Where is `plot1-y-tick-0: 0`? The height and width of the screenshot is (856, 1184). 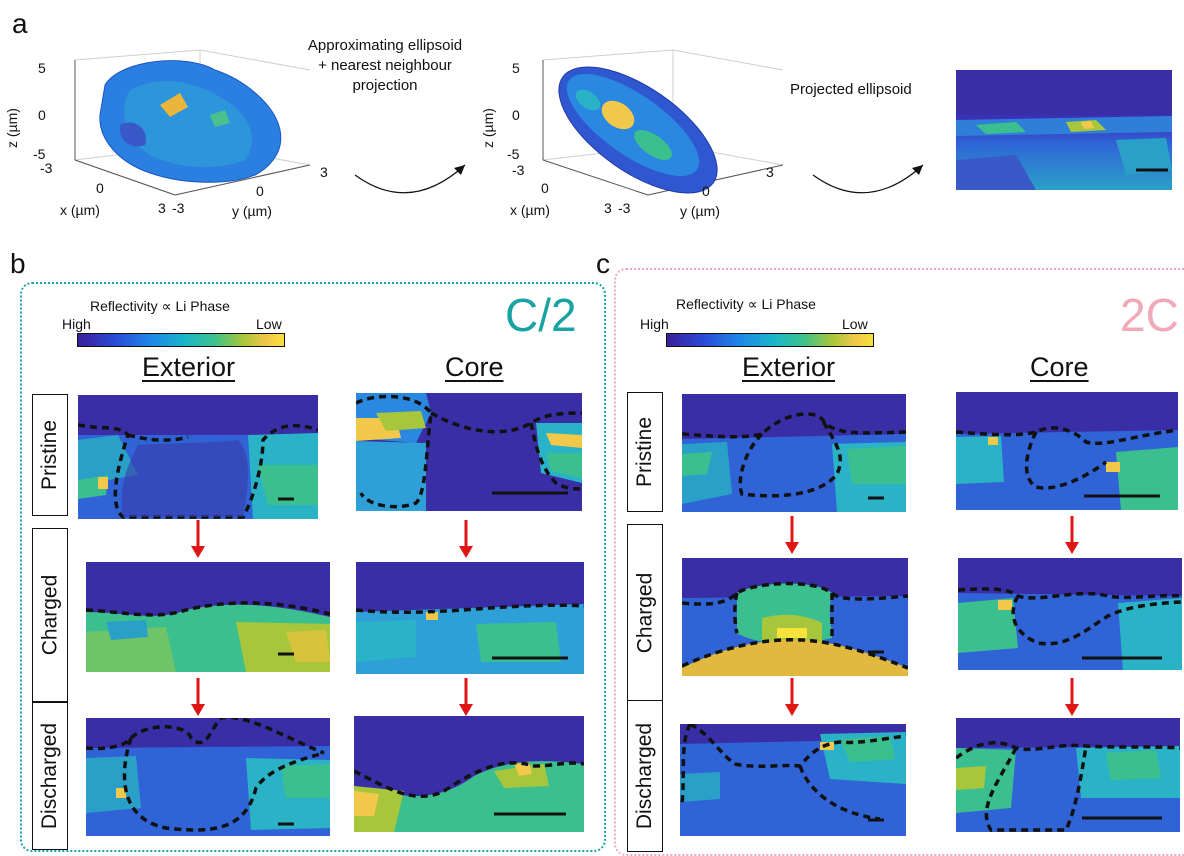 plot1-y-tick-0: 0 is located at coordinates (260, 191).